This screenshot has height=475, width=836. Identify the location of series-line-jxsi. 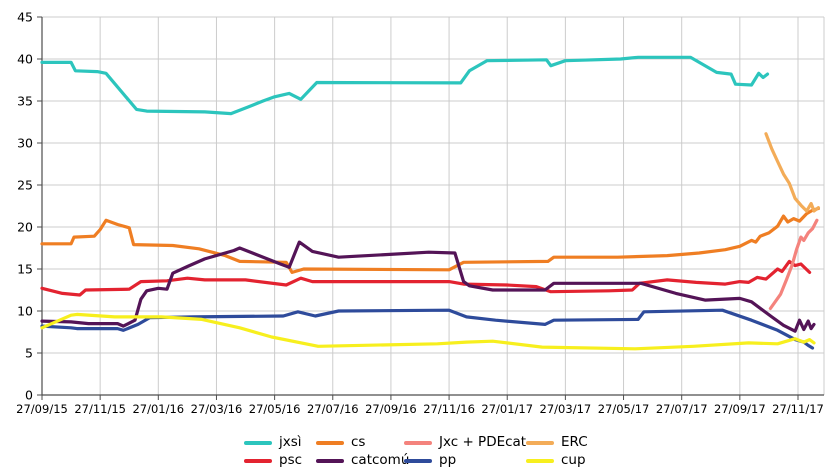
(405, 85).